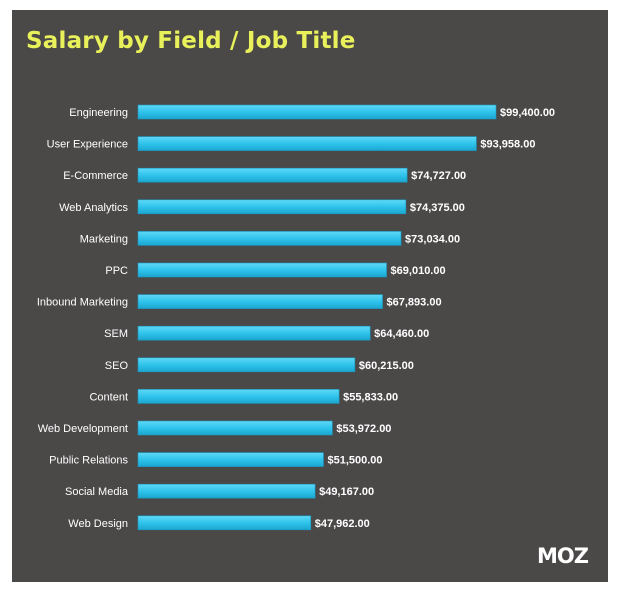 Image resolution: width=620 pixels, height=593 pixels. Describe the element at coordinates (342, 524) in the screenshot. I see `value-label: $47,962.00` at that location.